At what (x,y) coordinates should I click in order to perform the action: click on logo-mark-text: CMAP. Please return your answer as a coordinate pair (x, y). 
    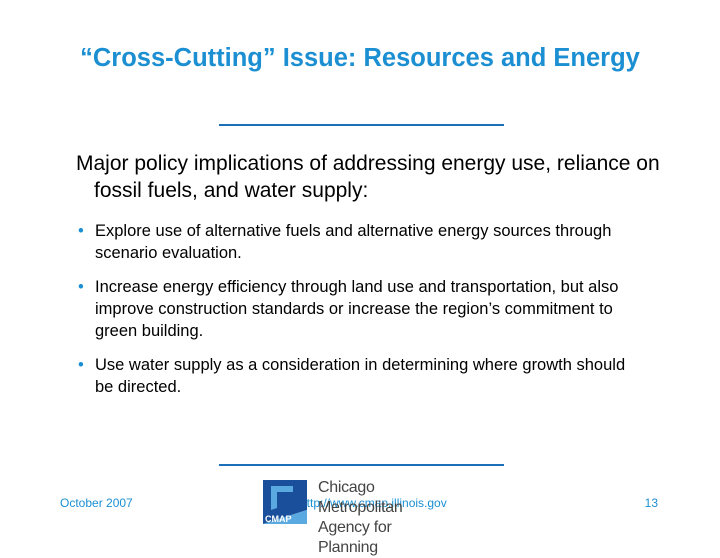
    Looking at the image, I should click on (278, 519).